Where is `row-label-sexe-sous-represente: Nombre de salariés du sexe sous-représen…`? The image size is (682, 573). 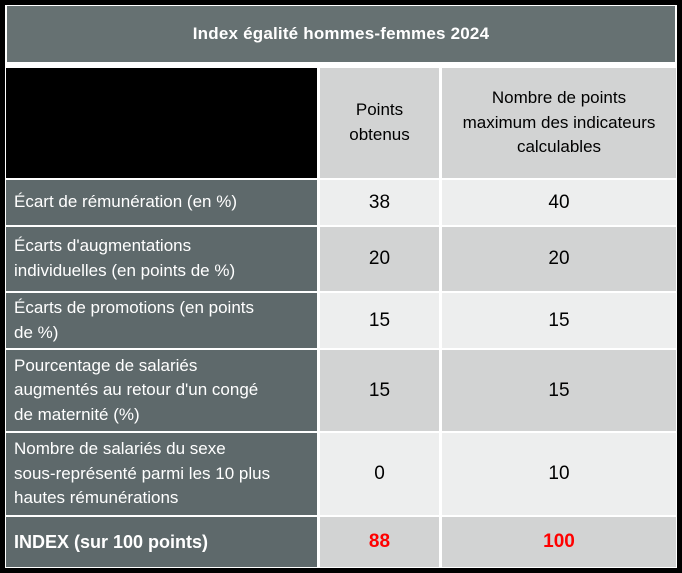
row-label-sexe-sous-represente: Nombre de salariés du sexe sous-représen… is located at coordinates (161, 474).